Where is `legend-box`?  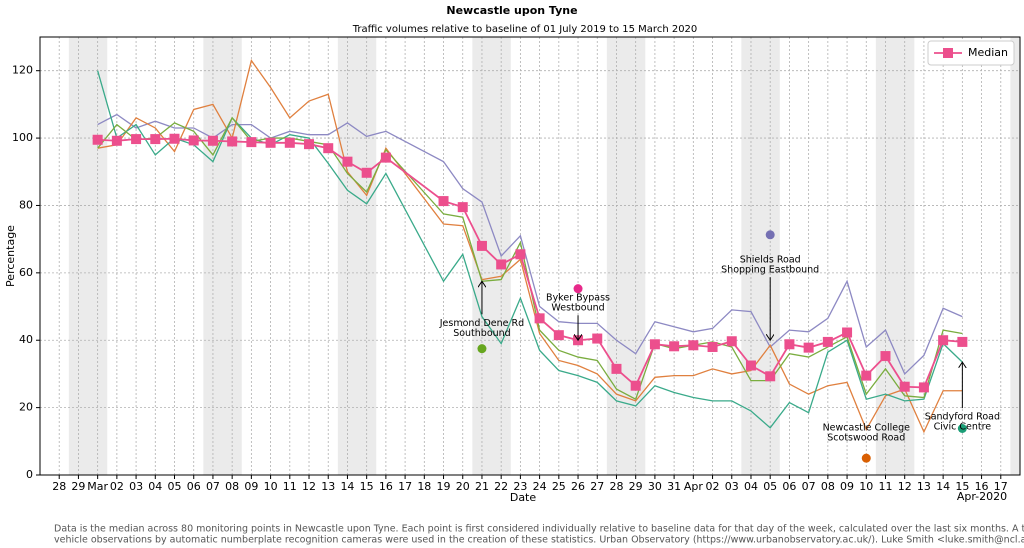 legend-box is located at coordinates (971, 53).